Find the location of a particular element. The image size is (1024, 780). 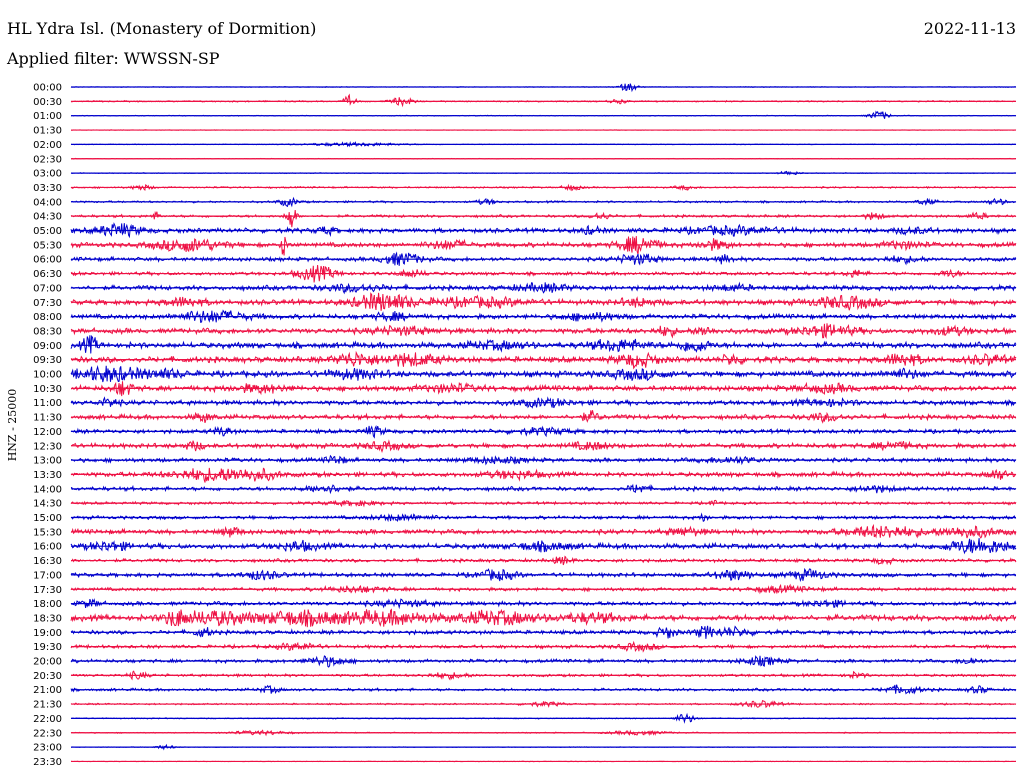

time-tick-label: 22:30 is located at coordinates (47, 733).